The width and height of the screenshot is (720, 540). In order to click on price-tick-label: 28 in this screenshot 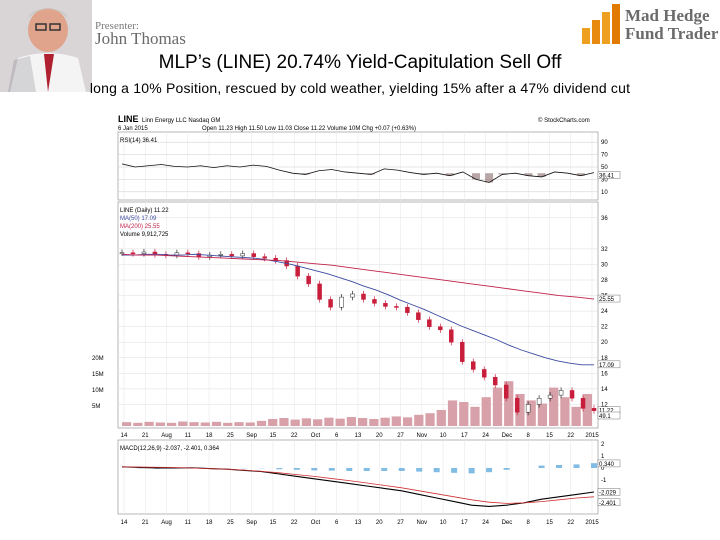, I will do `click(604, 281)`.